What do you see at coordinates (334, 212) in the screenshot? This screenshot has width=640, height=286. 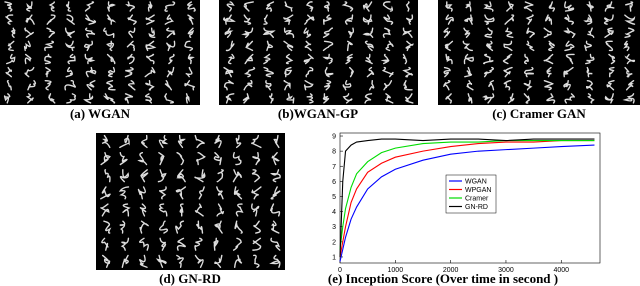 I see `y-tick-label: 4` at bounding box center [334, 212].